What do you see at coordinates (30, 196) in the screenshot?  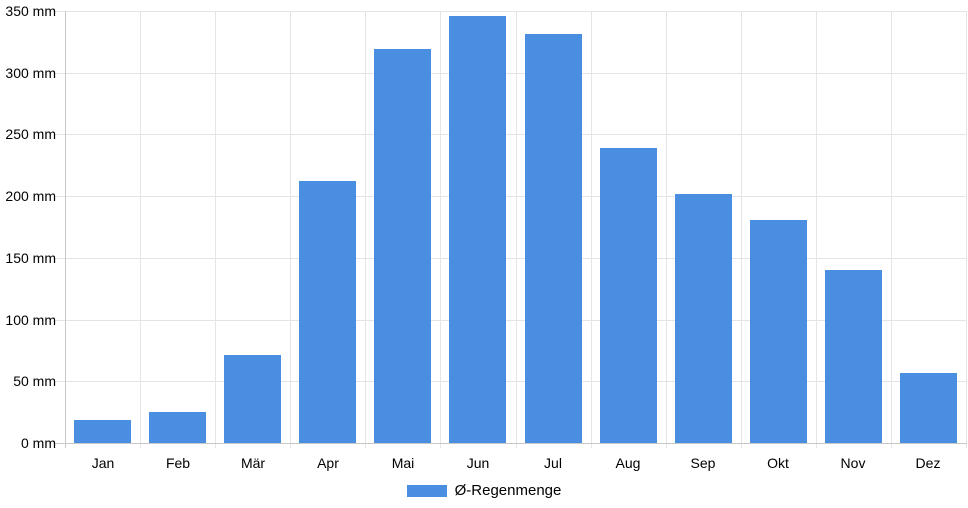 I see `y-tick-label: 200 mm` at bounding box center [30, 196].